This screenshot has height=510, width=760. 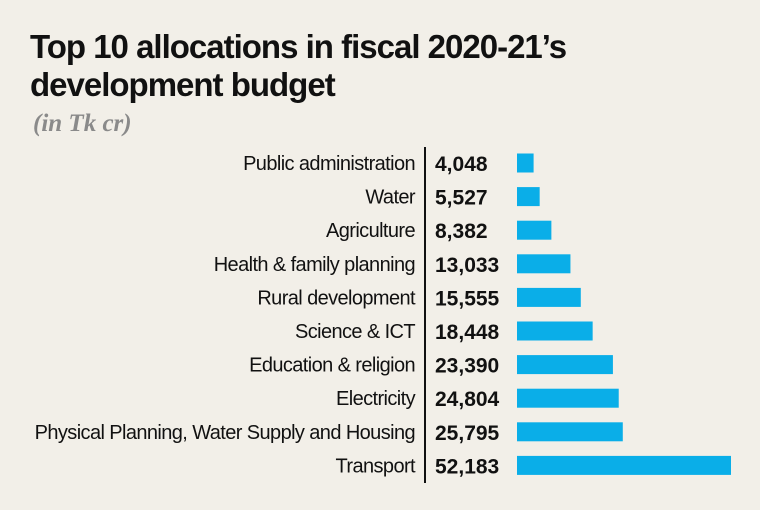 I want to click on category-label: Water, so click(x=390, y=198).